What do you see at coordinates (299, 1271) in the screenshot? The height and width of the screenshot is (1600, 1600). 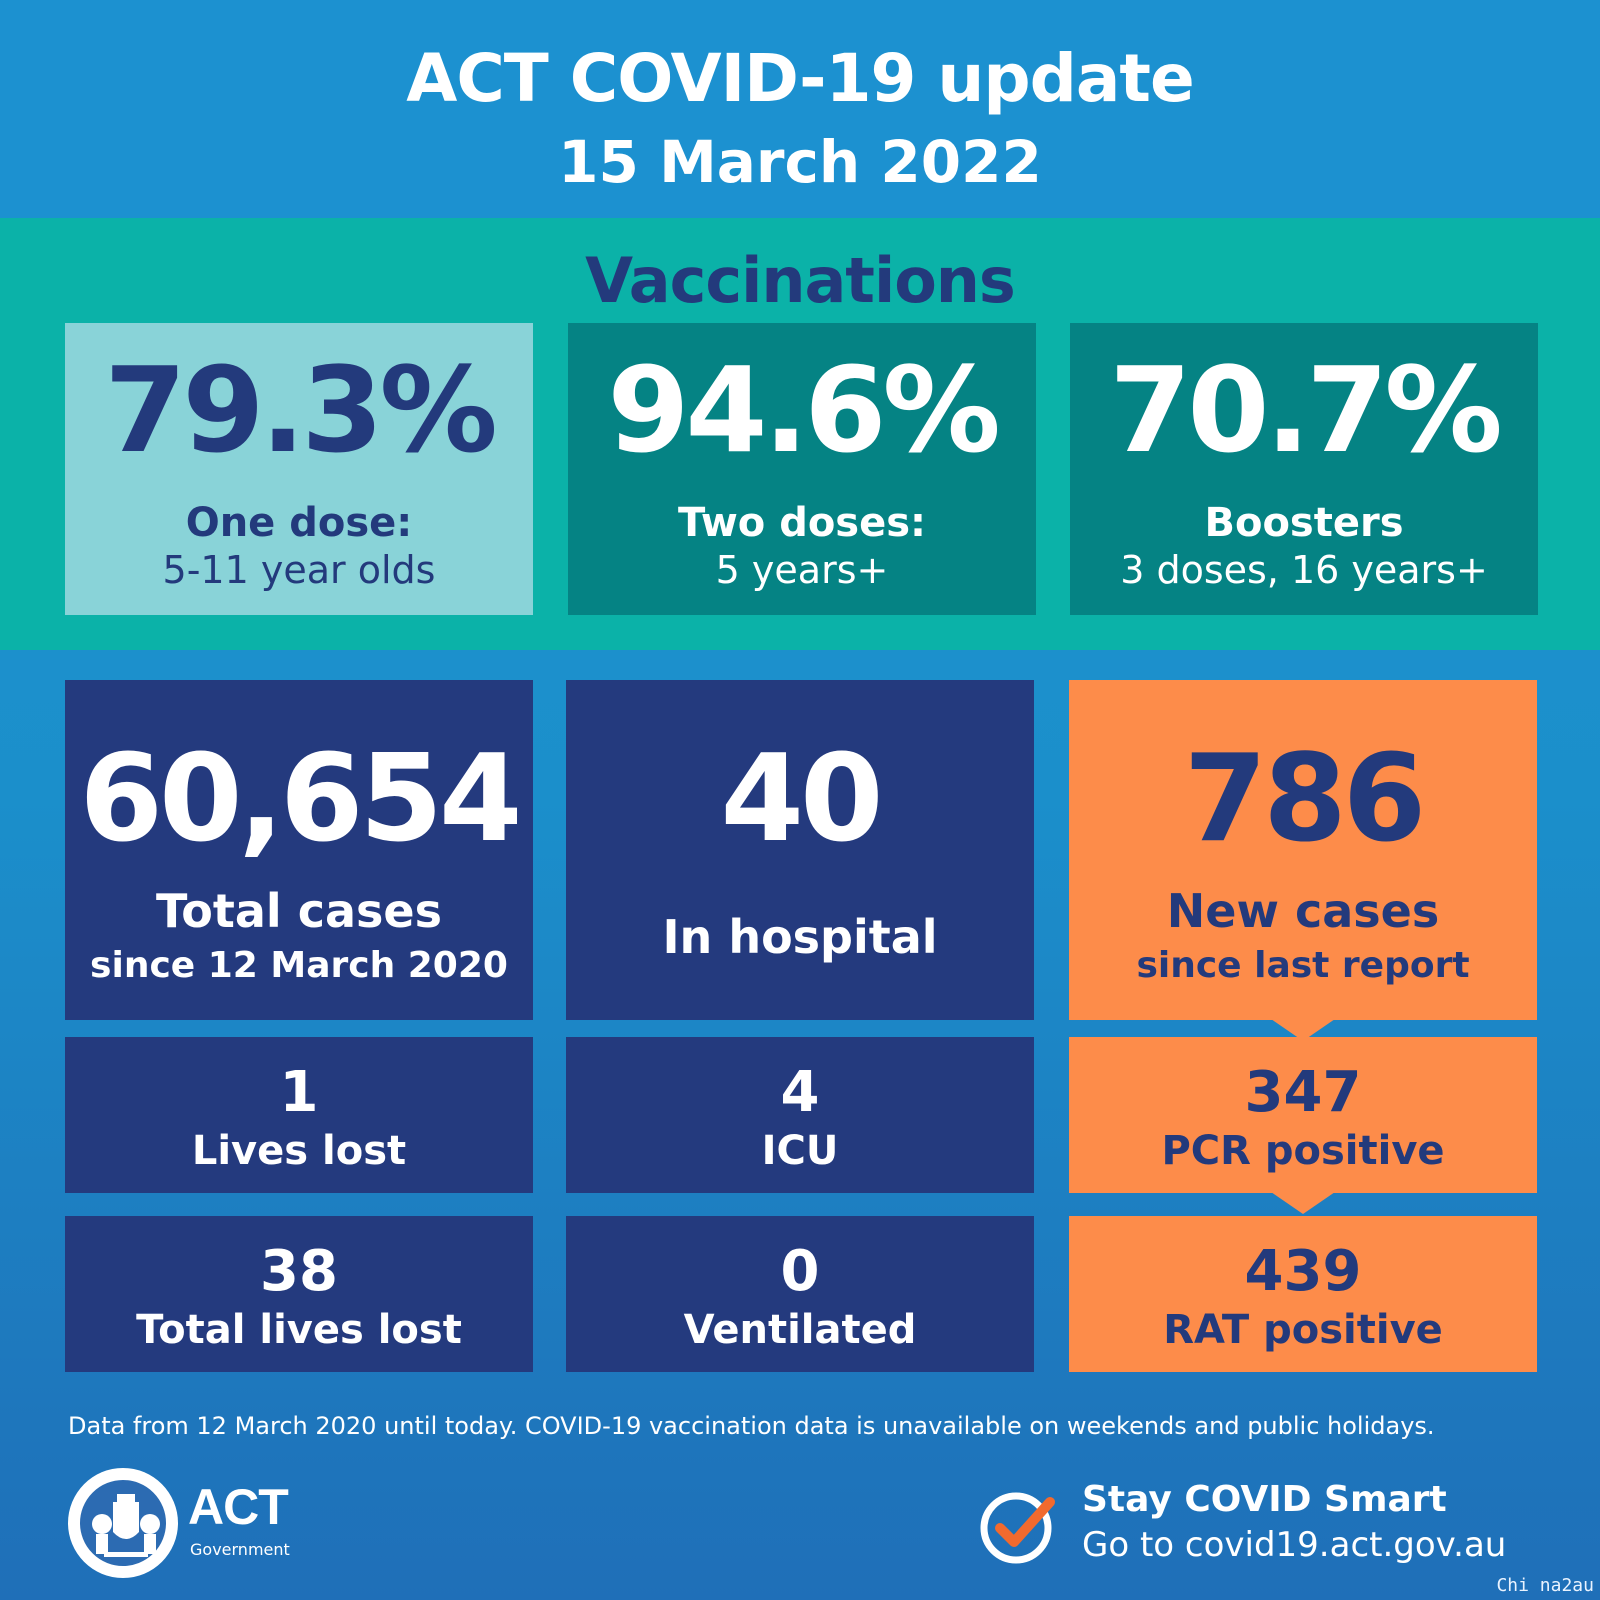 I see `total-lives-lost-value: 38` at bounding box center [299, 1271].